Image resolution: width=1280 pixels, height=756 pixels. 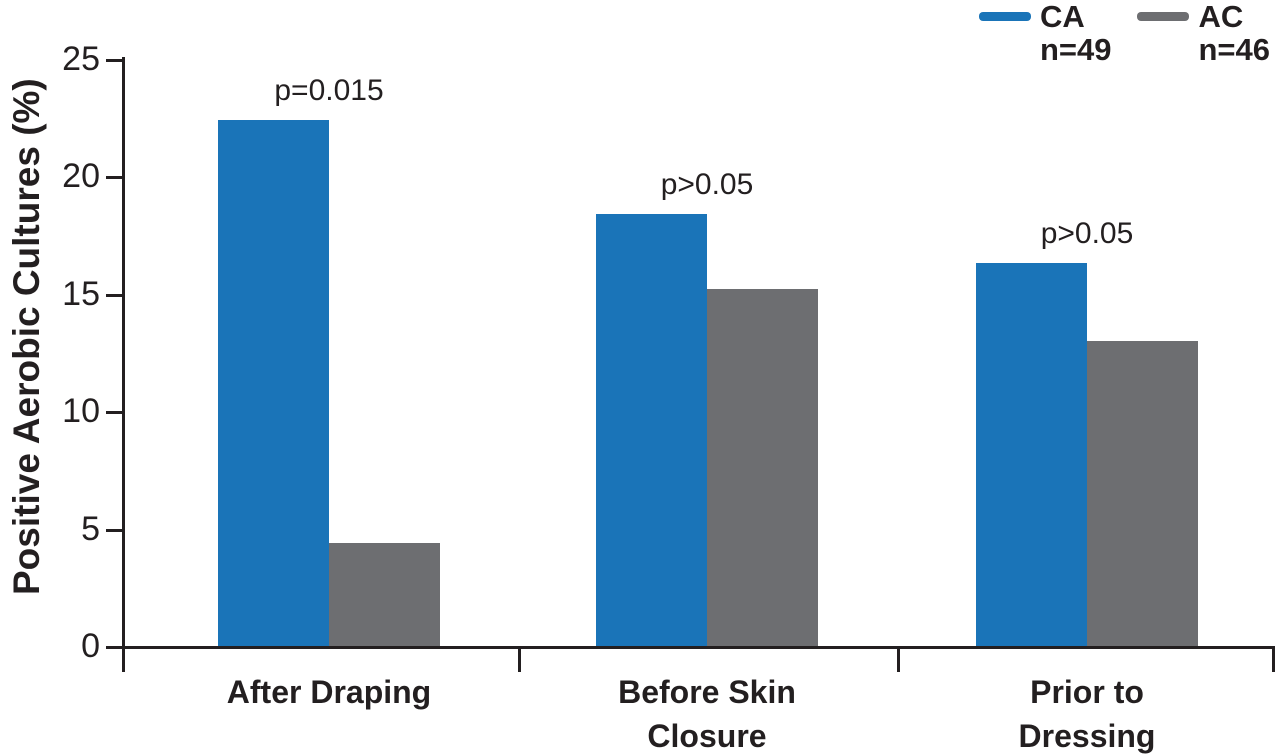 What do you see at coordinates (329, 91) in the screenshot?
I see `p-value-label: p=0.015` at bounding box center [329, 91].